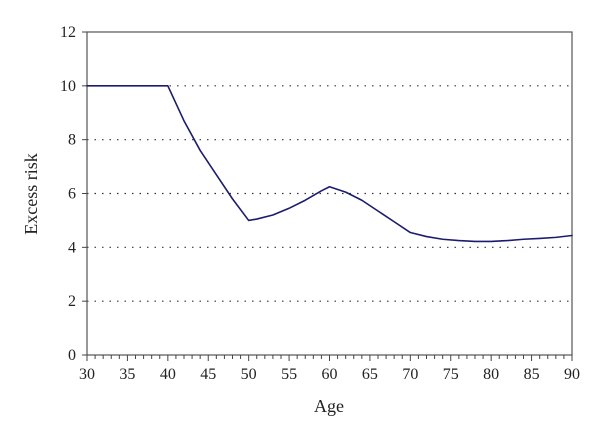 Image resolution: width=600 pixels, height=442 pixels. What do you see at coordinates (249, 374) in the screenshot?
I see `x-tick-label-50: 50` at bounding box center [249, 374].